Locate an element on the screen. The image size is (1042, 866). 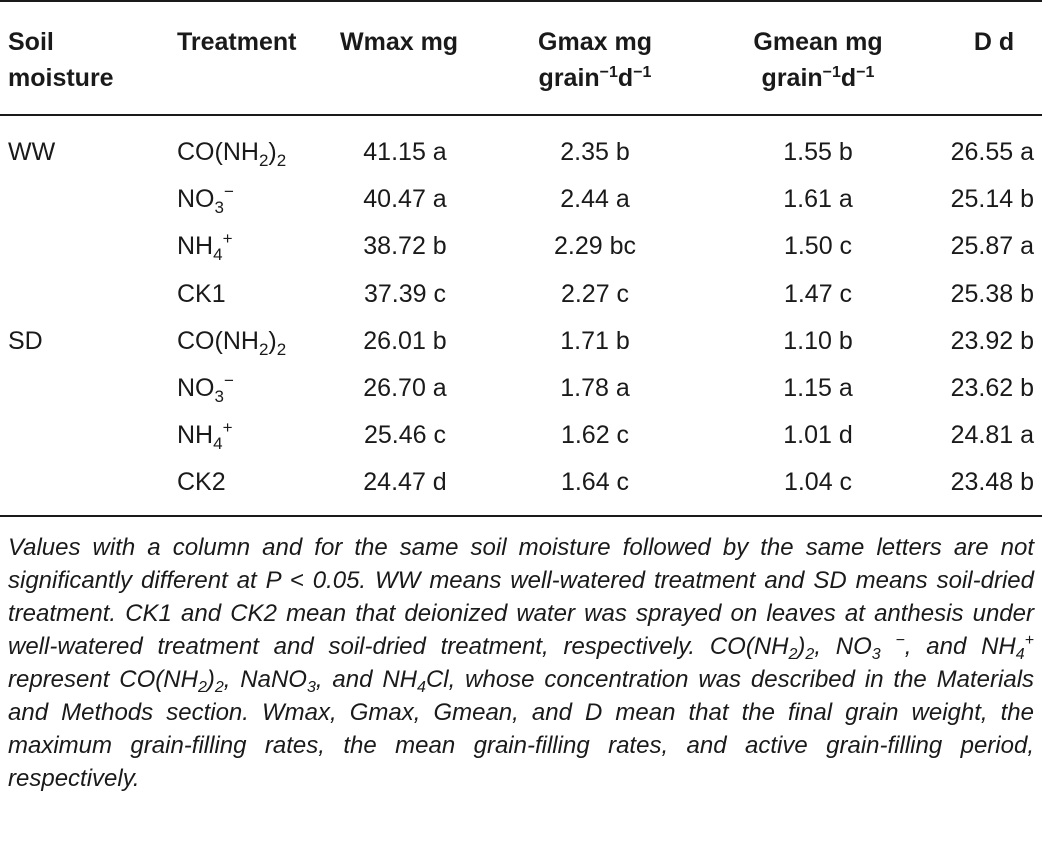
cell-gmean: 1.04 c is located at coordinates (818, 482).